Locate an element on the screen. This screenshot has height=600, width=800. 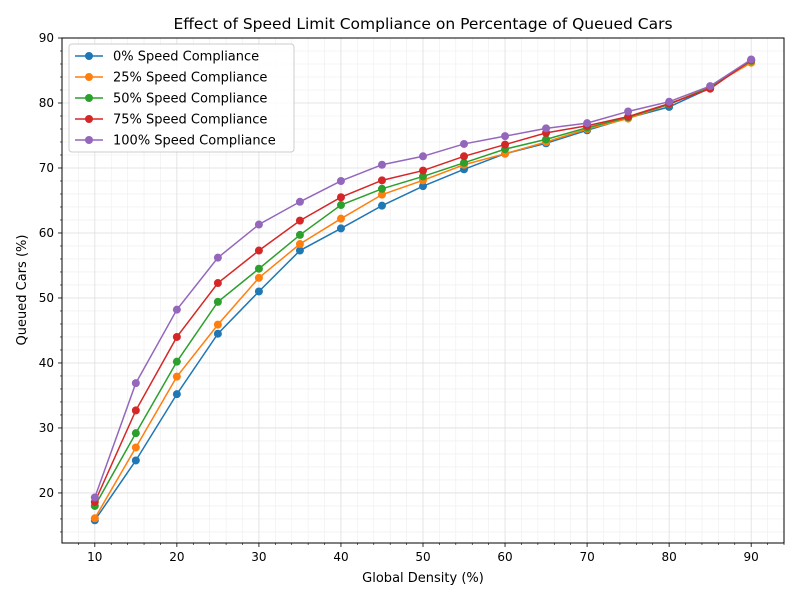
legend-entry: 0% Speed Compliance is located at coordinates (167, 57).